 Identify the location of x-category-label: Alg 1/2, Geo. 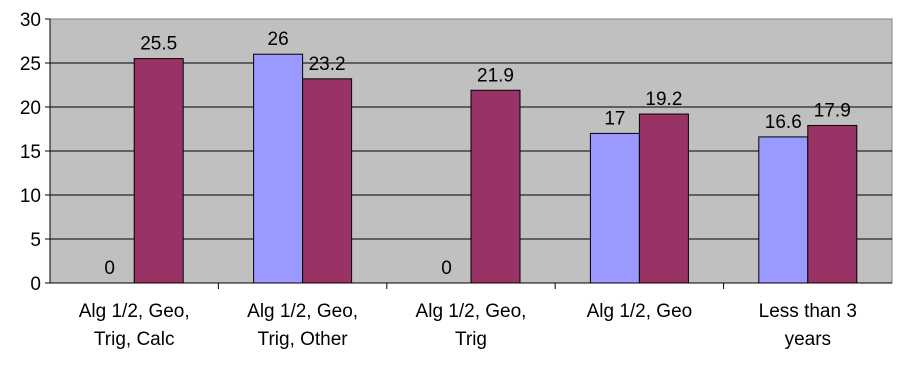
(640, 311).